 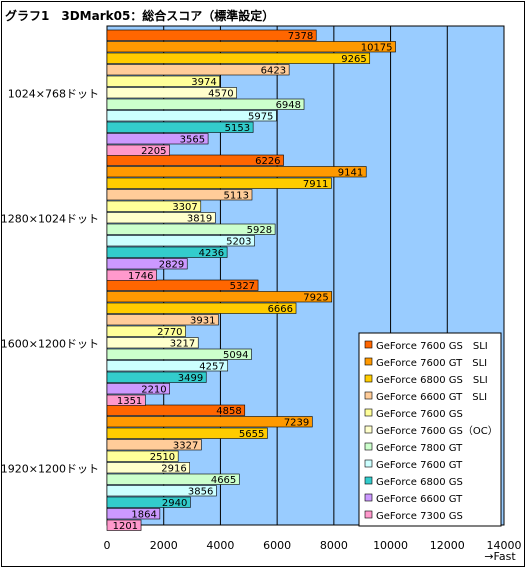 I want to click on data-label: 4858, so click(x=228, y=411).